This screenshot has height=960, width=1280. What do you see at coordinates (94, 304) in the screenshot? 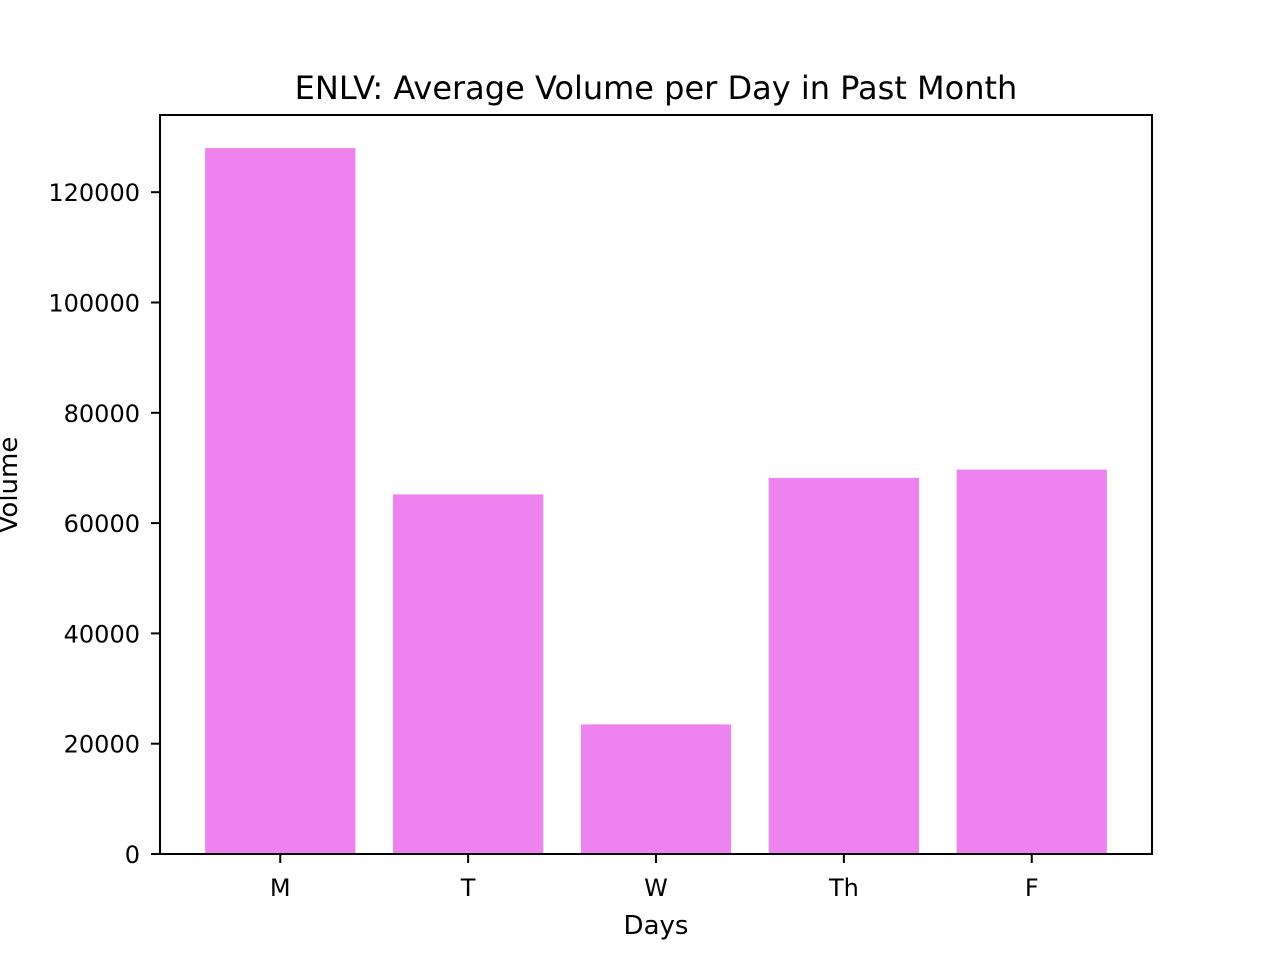
I see `y-tick-label: 100000` at bounding box center [94, 304].